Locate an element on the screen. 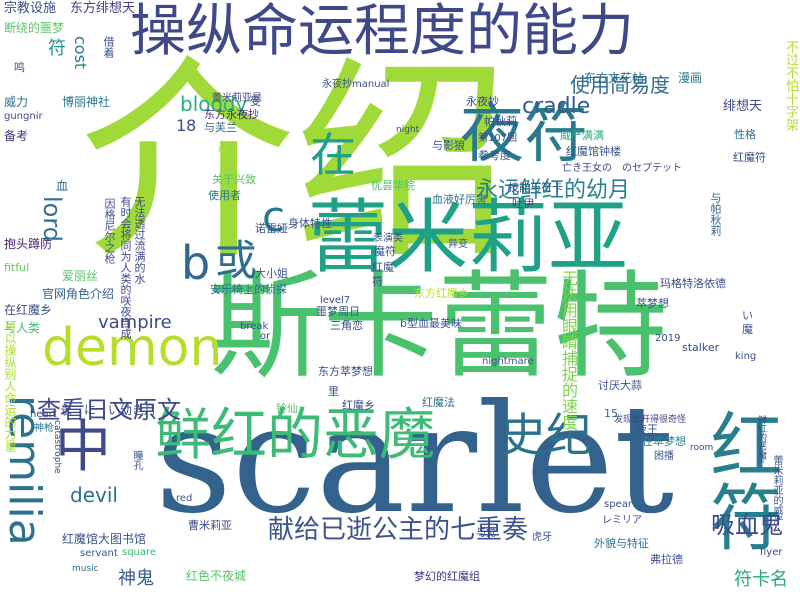 This screenshot has width=800, height=600. word-king: king is located at coordinates (746, 356).